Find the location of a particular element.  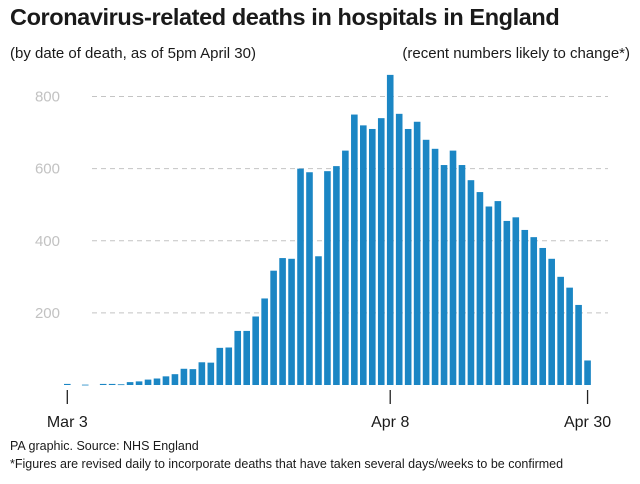

y-axis-ticks: 200 400 600 800 is located at coordinates (47, 205).